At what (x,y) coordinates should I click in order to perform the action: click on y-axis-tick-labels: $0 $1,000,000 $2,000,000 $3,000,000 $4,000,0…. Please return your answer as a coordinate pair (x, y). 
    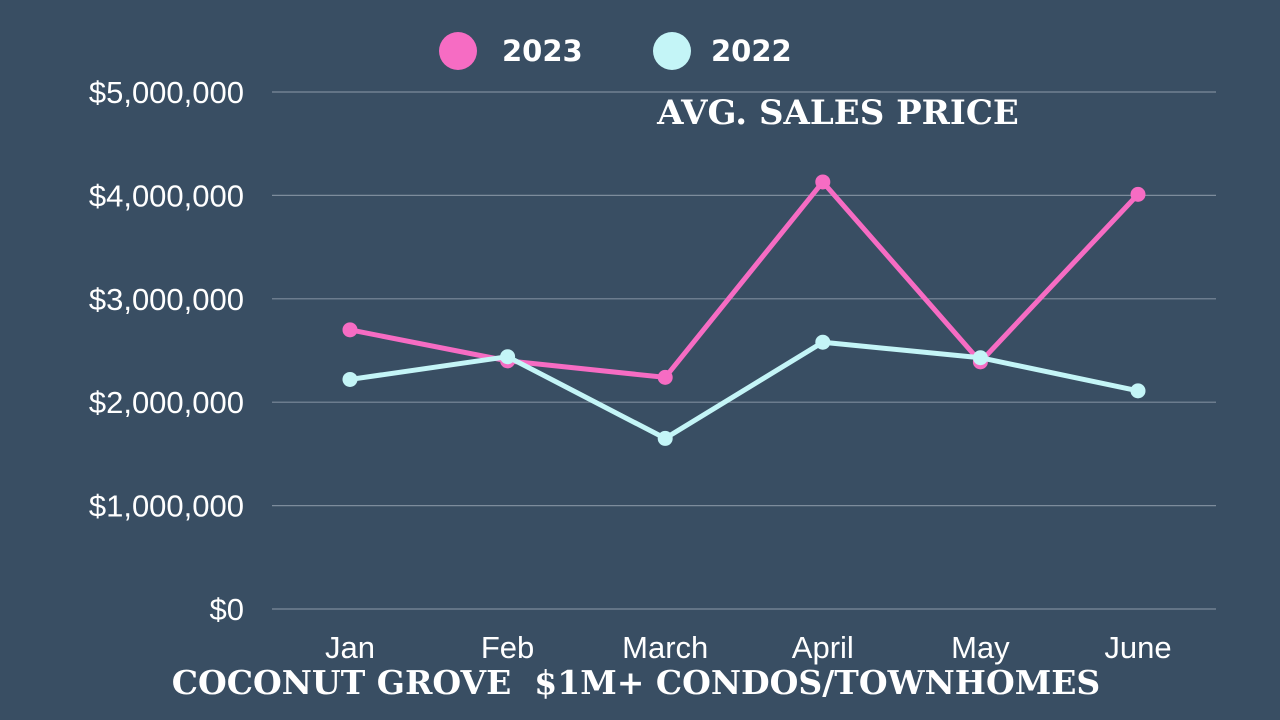
    Looking at the image, I should click on (166, 351).